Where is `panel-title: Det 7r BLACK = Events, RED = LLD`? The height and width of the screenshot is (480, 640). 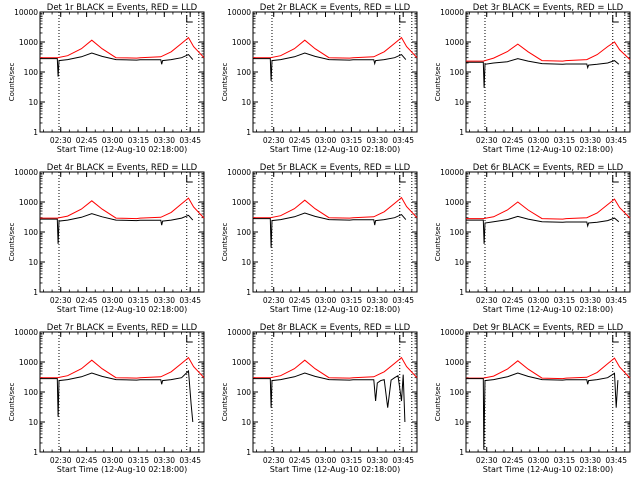
panel-title: Det 7r BLACK = Events, RED = LLD is located at coordinates (122, 328).